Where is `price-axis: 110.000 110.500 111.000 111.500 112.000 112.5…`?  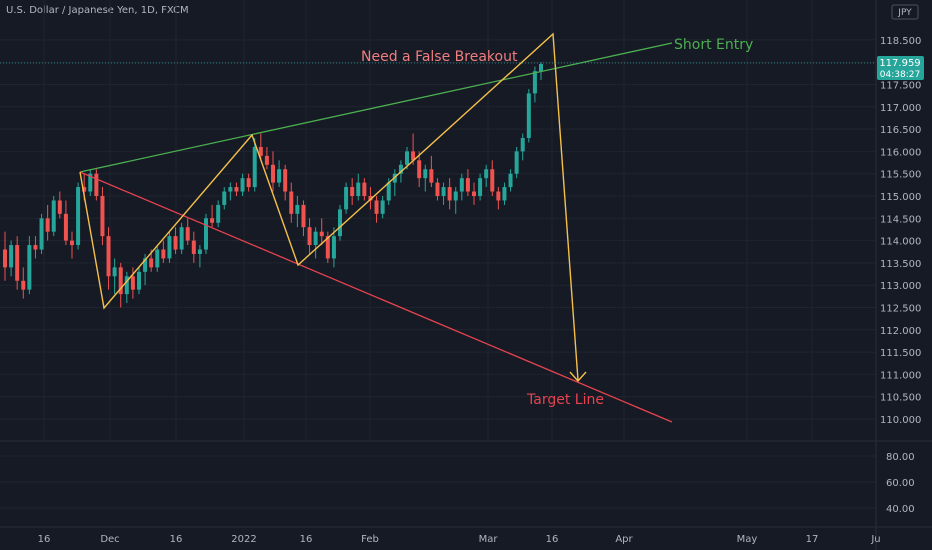
price-axis: 110.000 110.500 111.000 111.500 112.000 112.5… is located at coordinates (900, 231).